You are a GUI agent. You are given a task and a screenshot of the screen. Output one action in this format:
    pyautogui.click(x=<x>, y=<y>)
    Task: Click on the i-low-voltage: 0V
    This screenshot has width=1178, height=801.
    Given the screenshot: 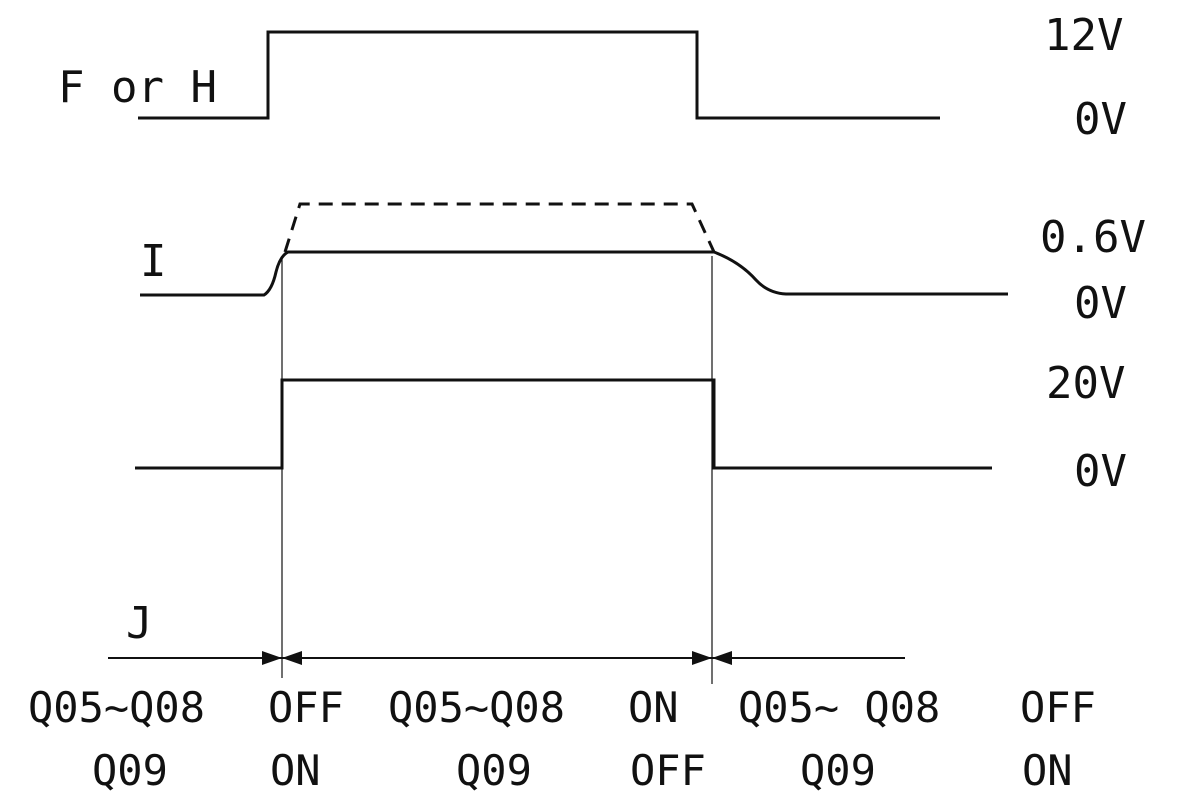 What is the action you would take?
    pyautogui.click(x=1100, y=303)
    